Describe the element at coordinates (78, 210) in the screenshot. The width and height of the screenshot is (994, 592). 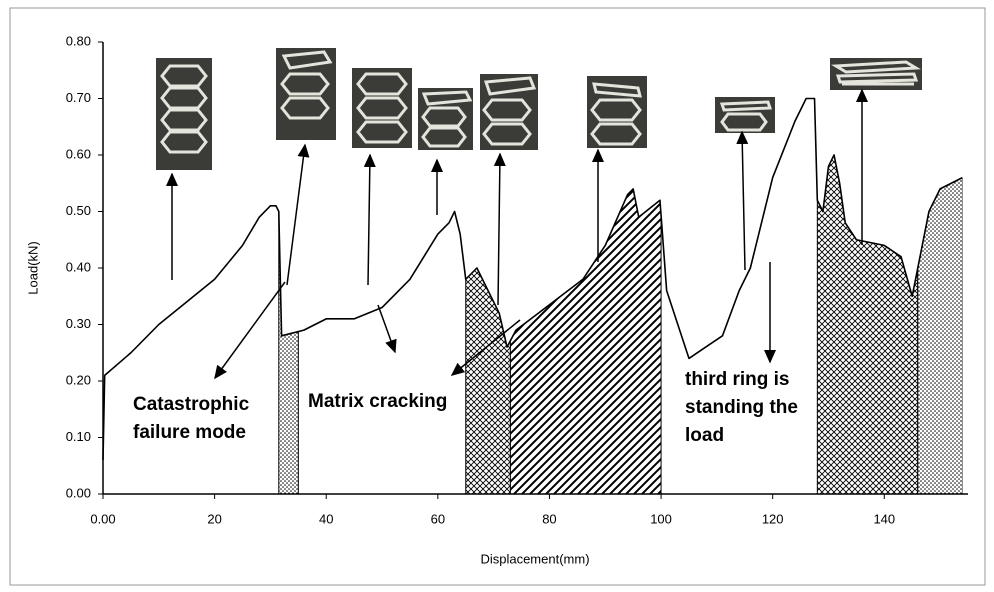
I see `y-tick-label: 0.50` at that location.